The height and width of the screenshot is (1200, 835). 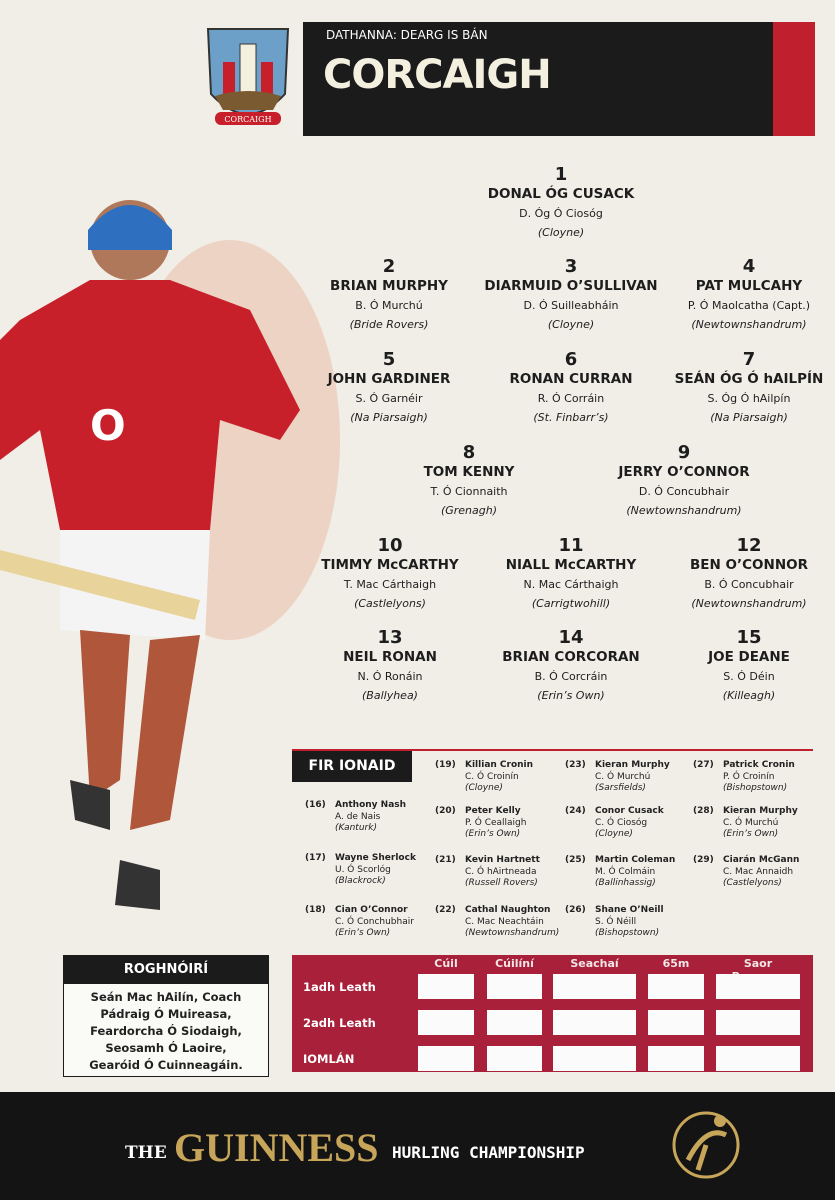 What do you see at coordinates (329, 1059) in the screenshot?
I see `score-row-label: IOMLÁN` at bounding box center [329, 1059].